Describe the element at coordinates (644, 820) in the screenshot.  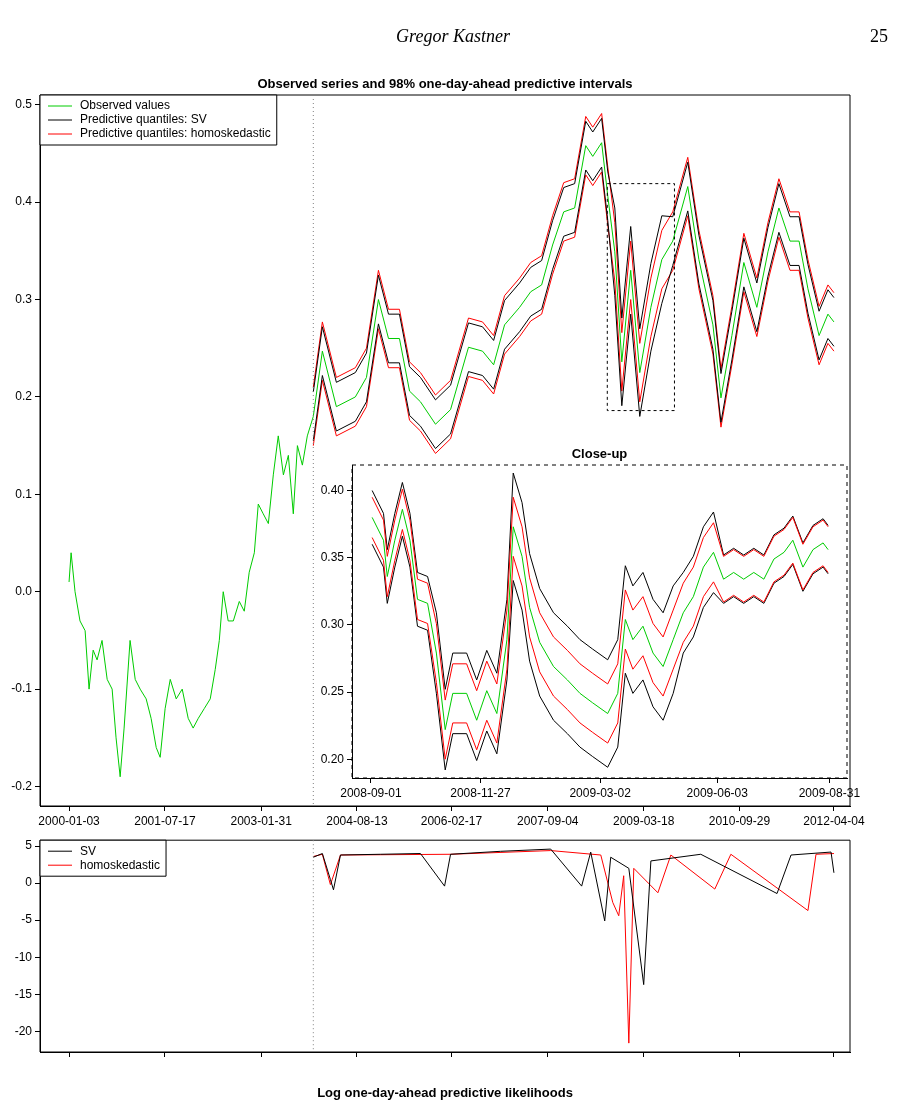
I see `x-tick-label: 2009-03-18` at that location.